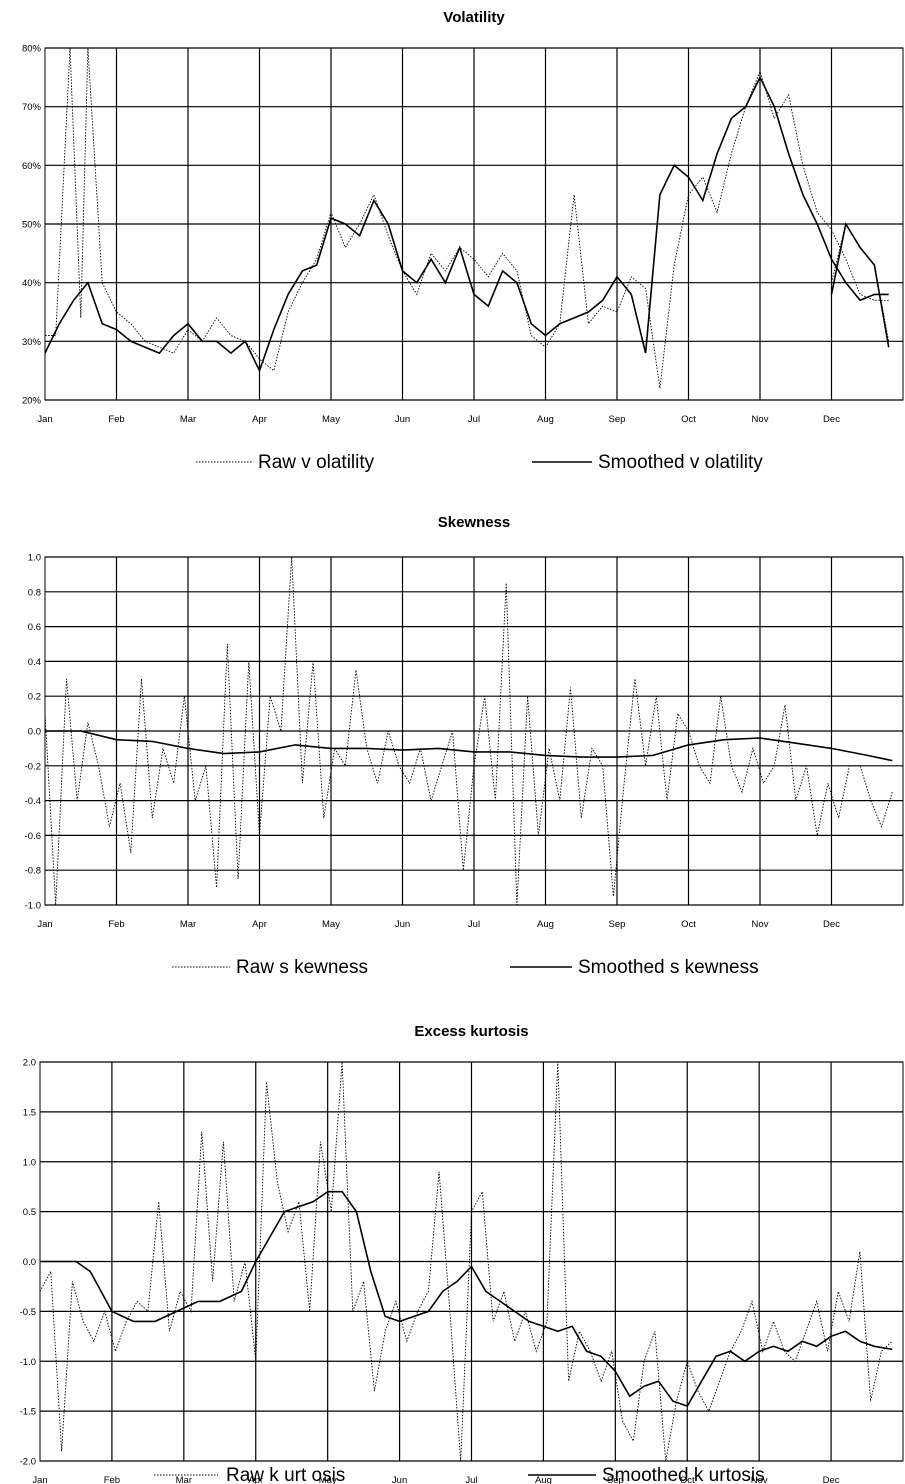 This screenshot has width=905, height=1484. I want to click on kurt-title: Excess kurtosis, so click(471, 1031).